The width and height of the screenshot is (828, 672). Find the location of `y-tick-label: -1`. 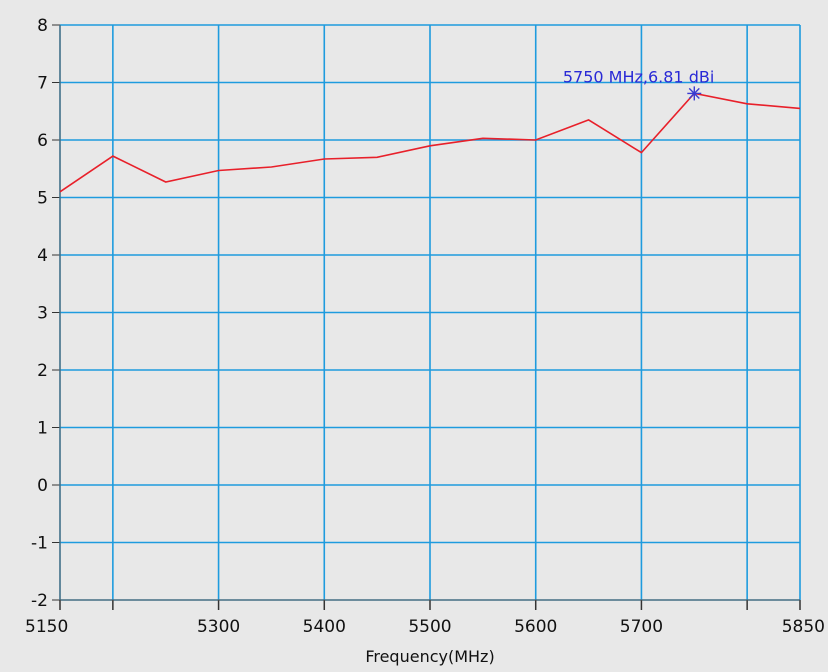

y-tick-label: -1 is located at coordinates (39, 544).